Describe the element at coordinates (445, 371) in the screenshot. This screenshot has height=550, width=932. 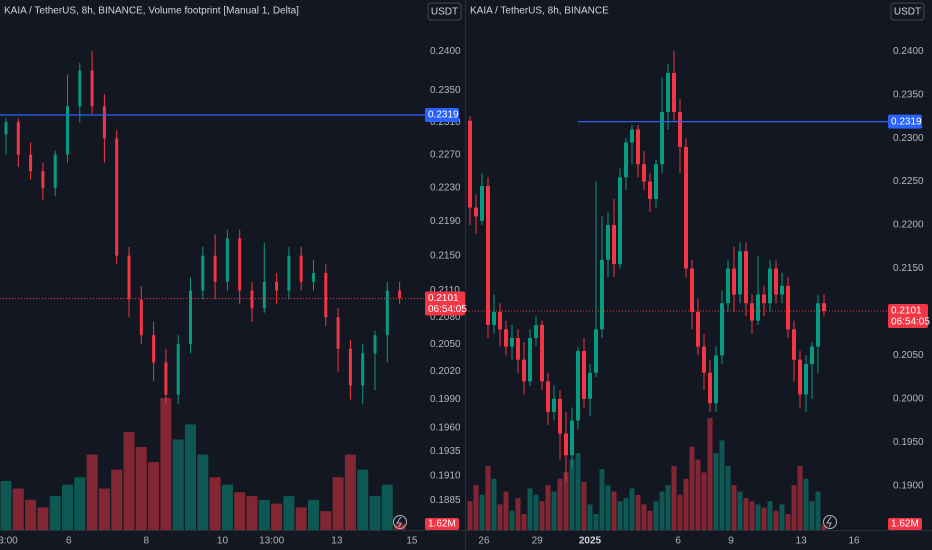
I see `y-tick-label: 0.2020` at that location.